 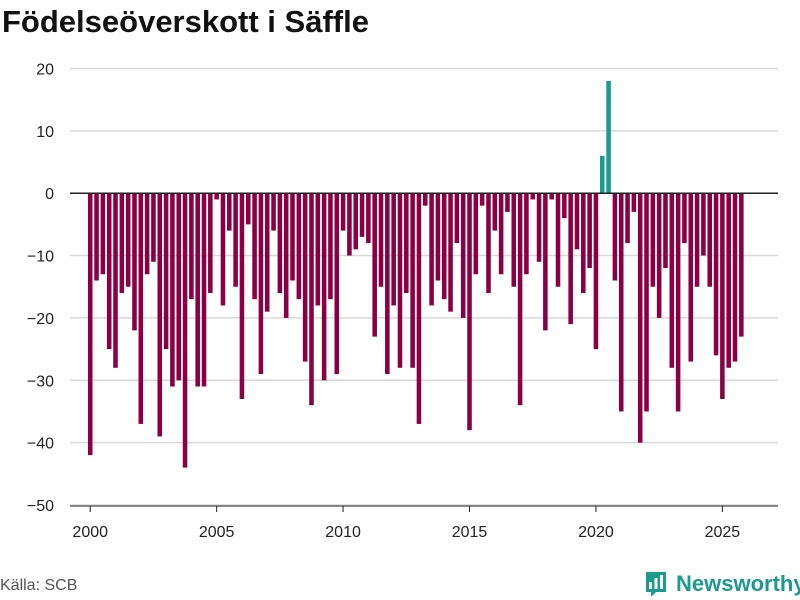 I want to click on x-tick-label: 2025, so click(x=723, y=532).